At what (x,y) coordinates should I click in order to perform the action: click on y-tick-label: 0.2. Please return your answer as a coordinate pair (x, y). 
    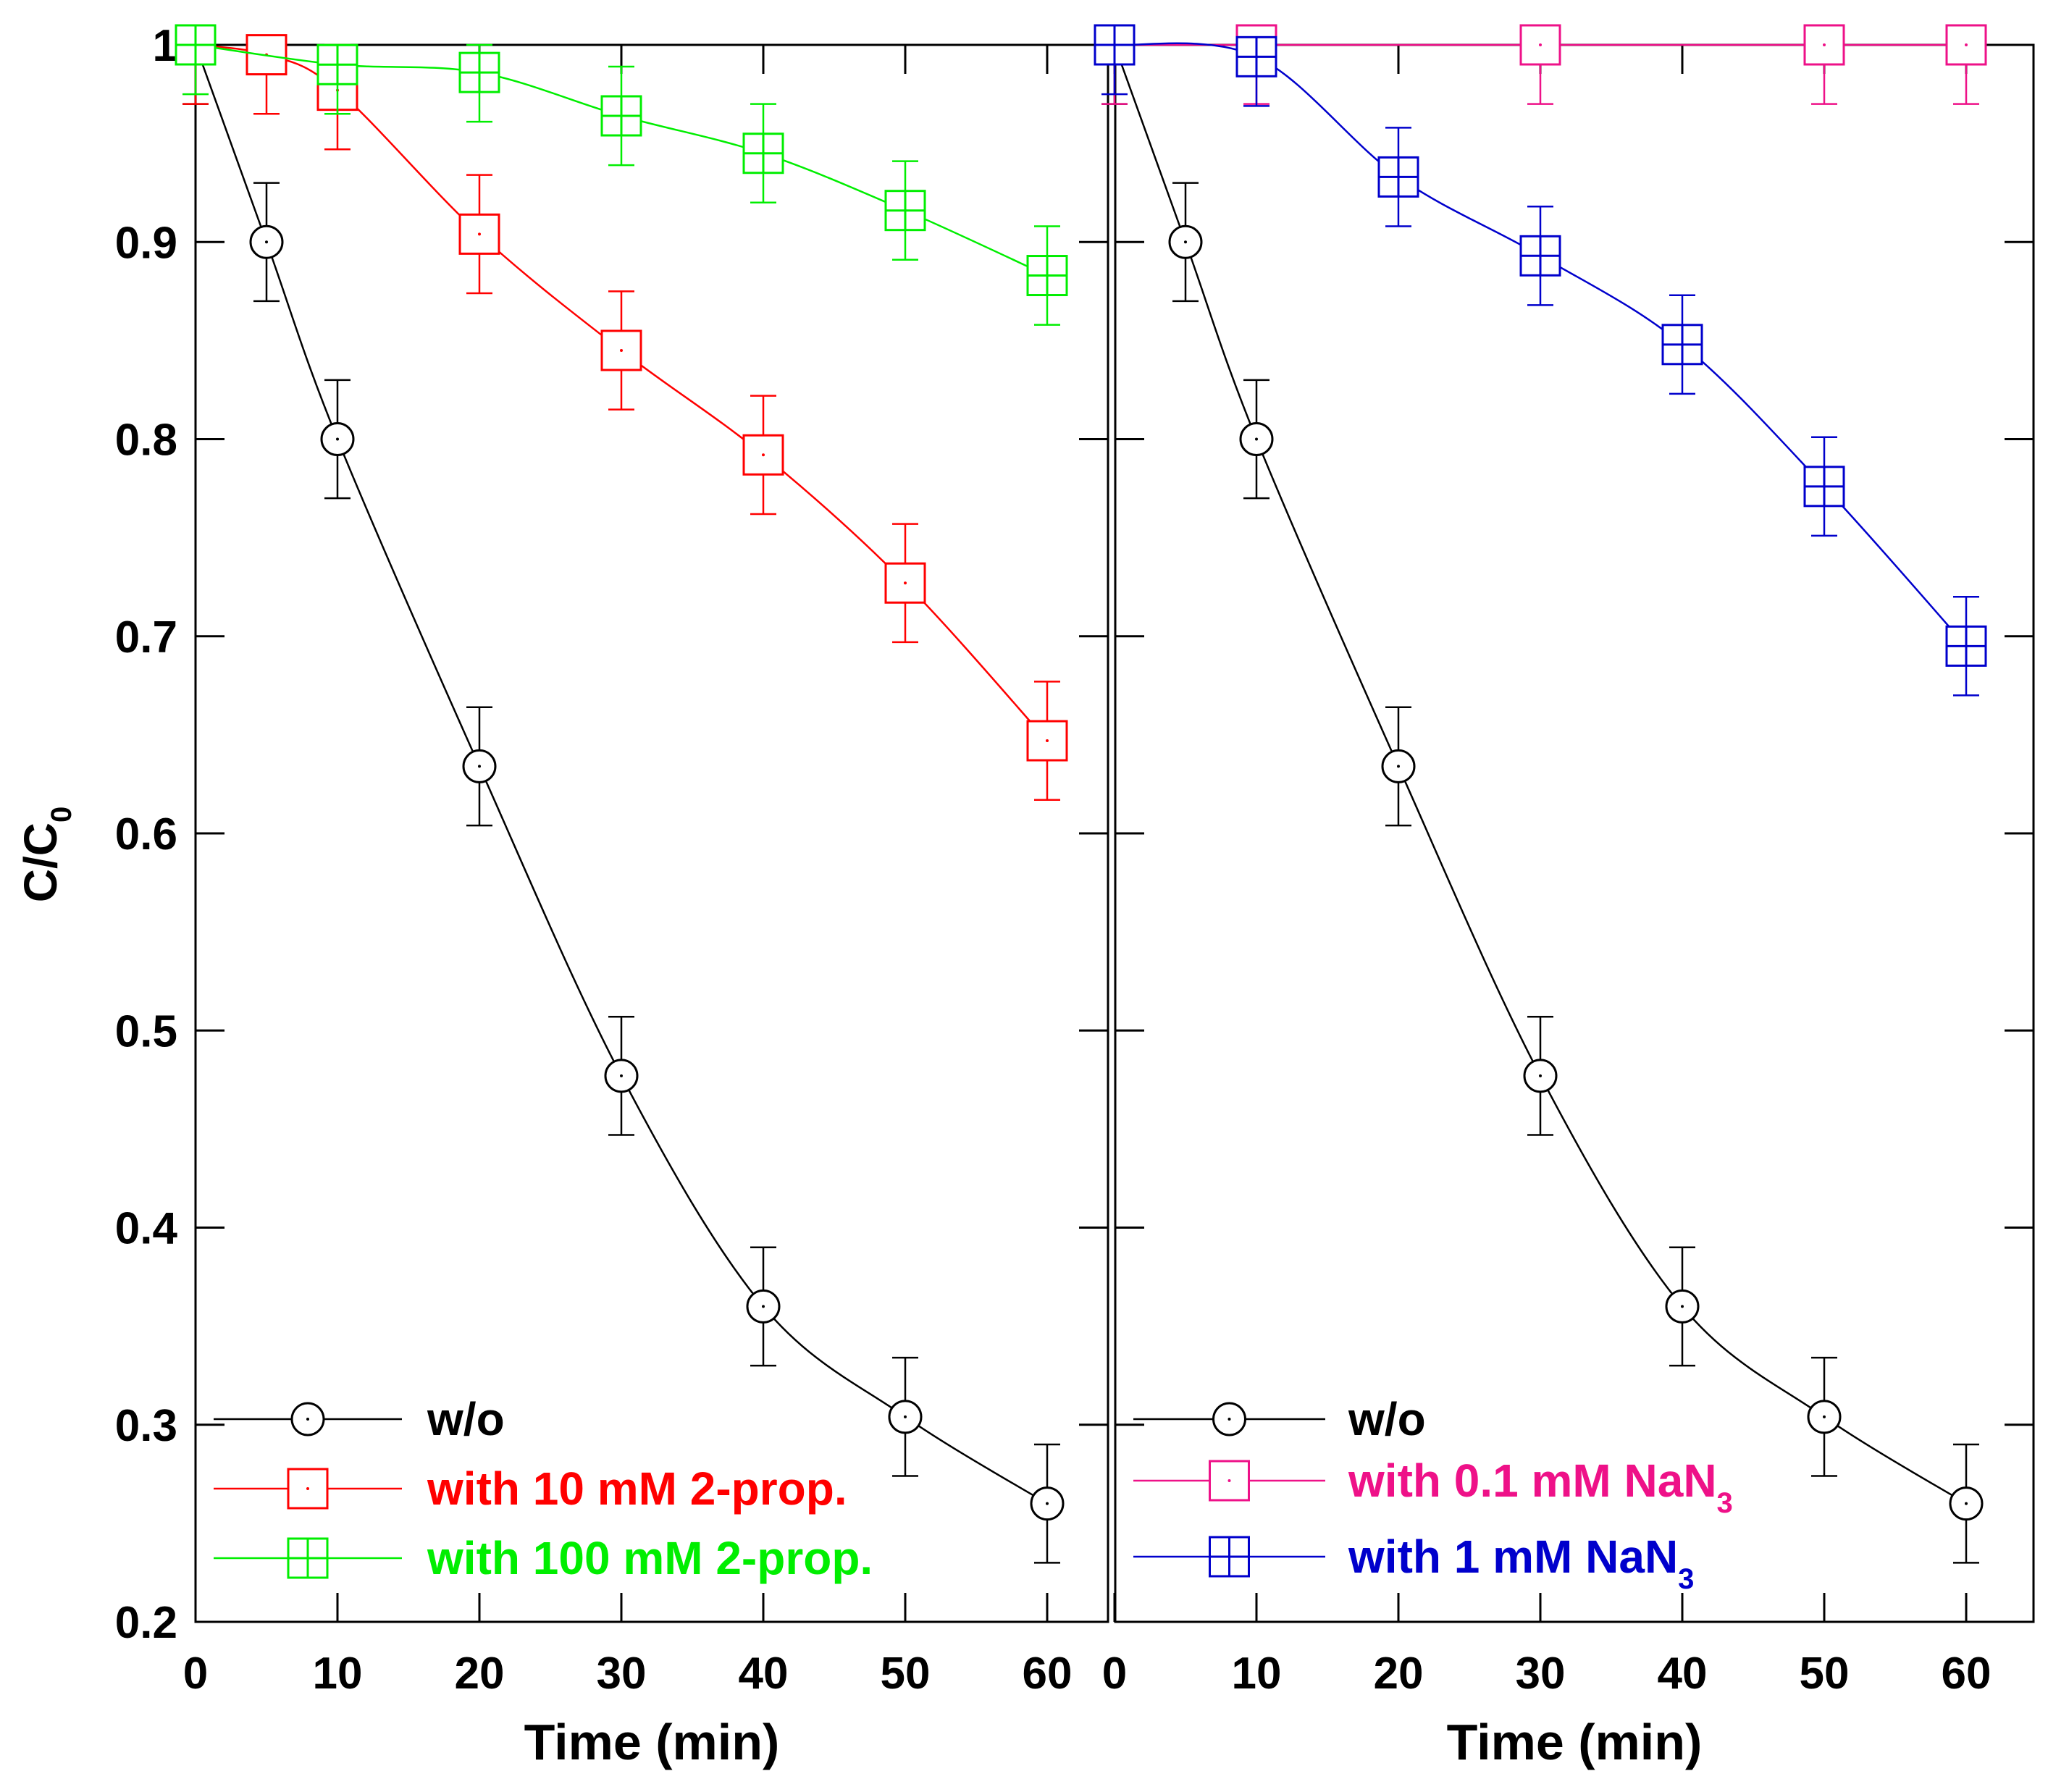
    Looking at the image, I should click on (146, 1623).